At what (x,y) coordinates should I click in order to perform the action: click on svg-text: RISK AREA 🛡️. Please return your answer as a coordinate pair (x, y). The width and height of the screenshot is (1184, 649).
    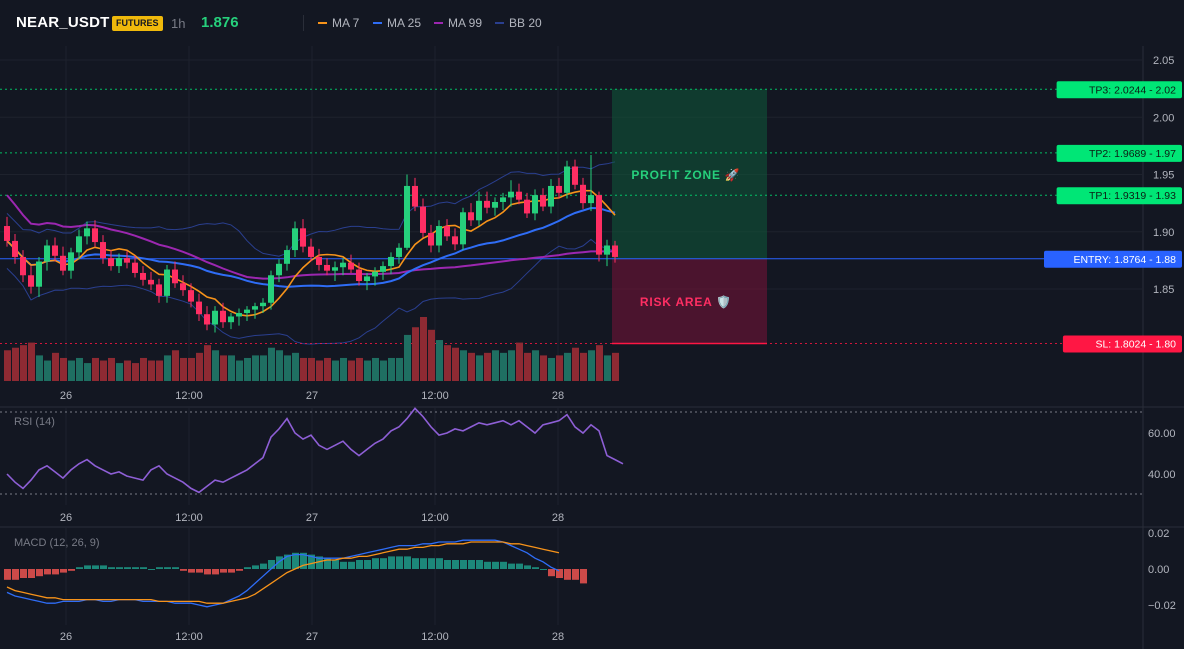
    Looking at the image, I should click on (686, 302).